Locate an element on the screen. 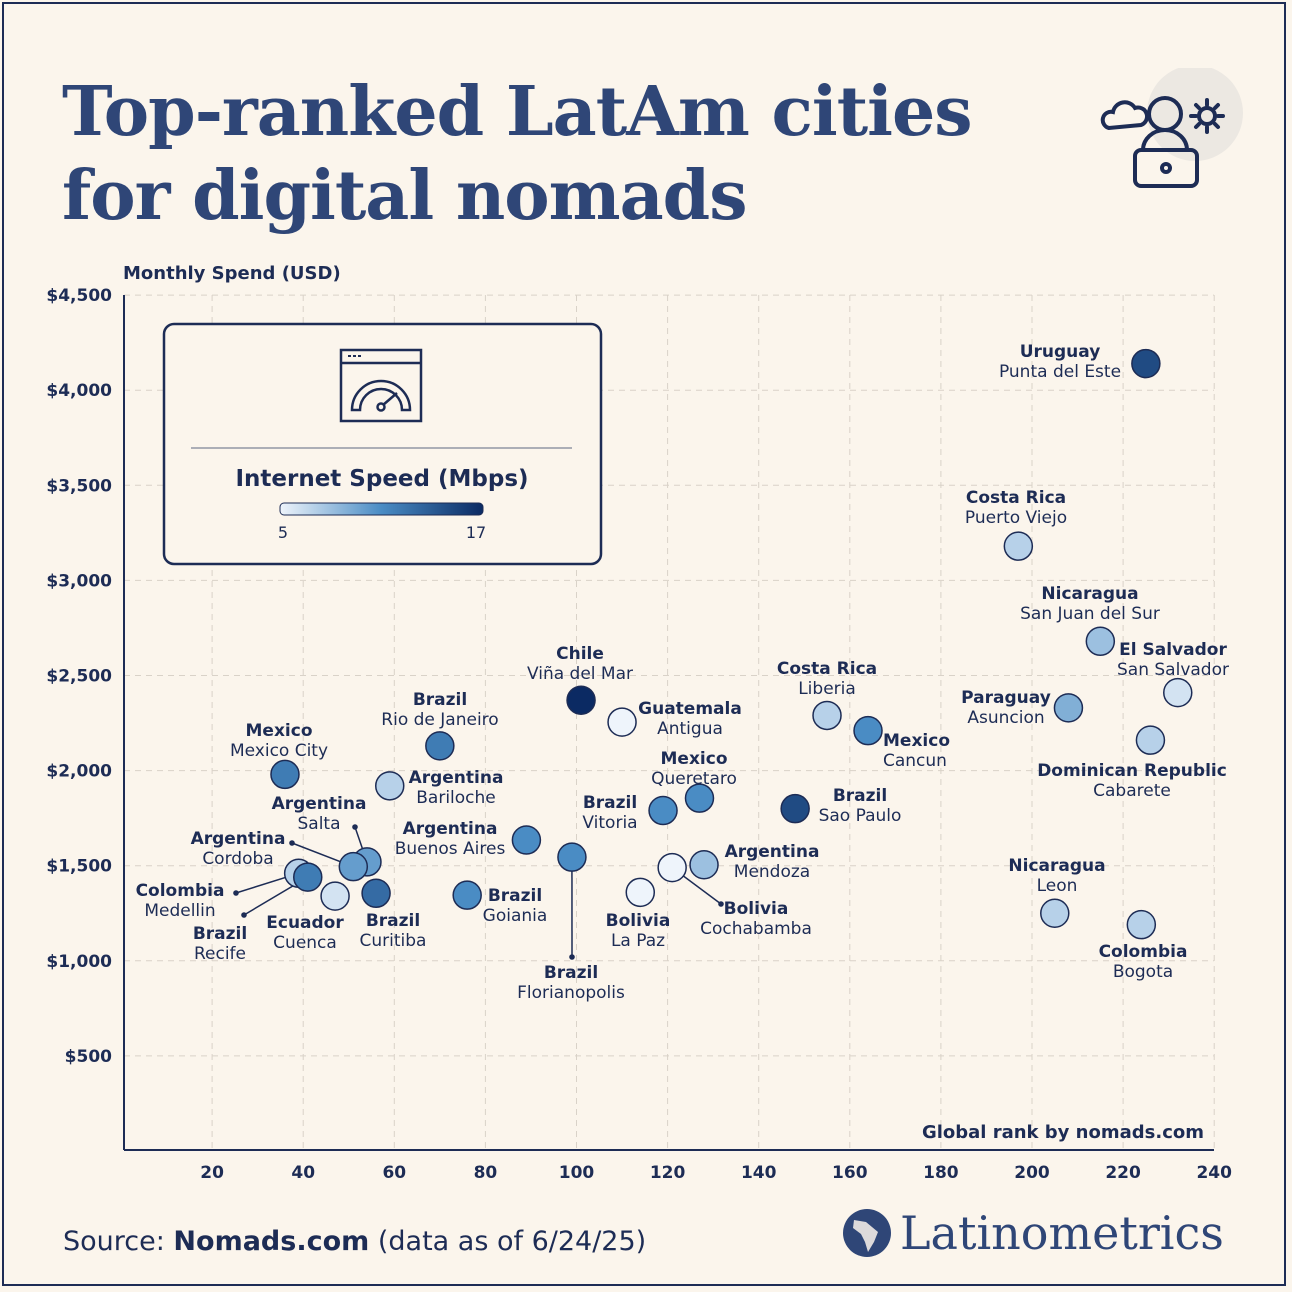 The width and height of the screenshot is (1292, 1292). point-city-label: Bogota is located at coordinates (1143, 972).